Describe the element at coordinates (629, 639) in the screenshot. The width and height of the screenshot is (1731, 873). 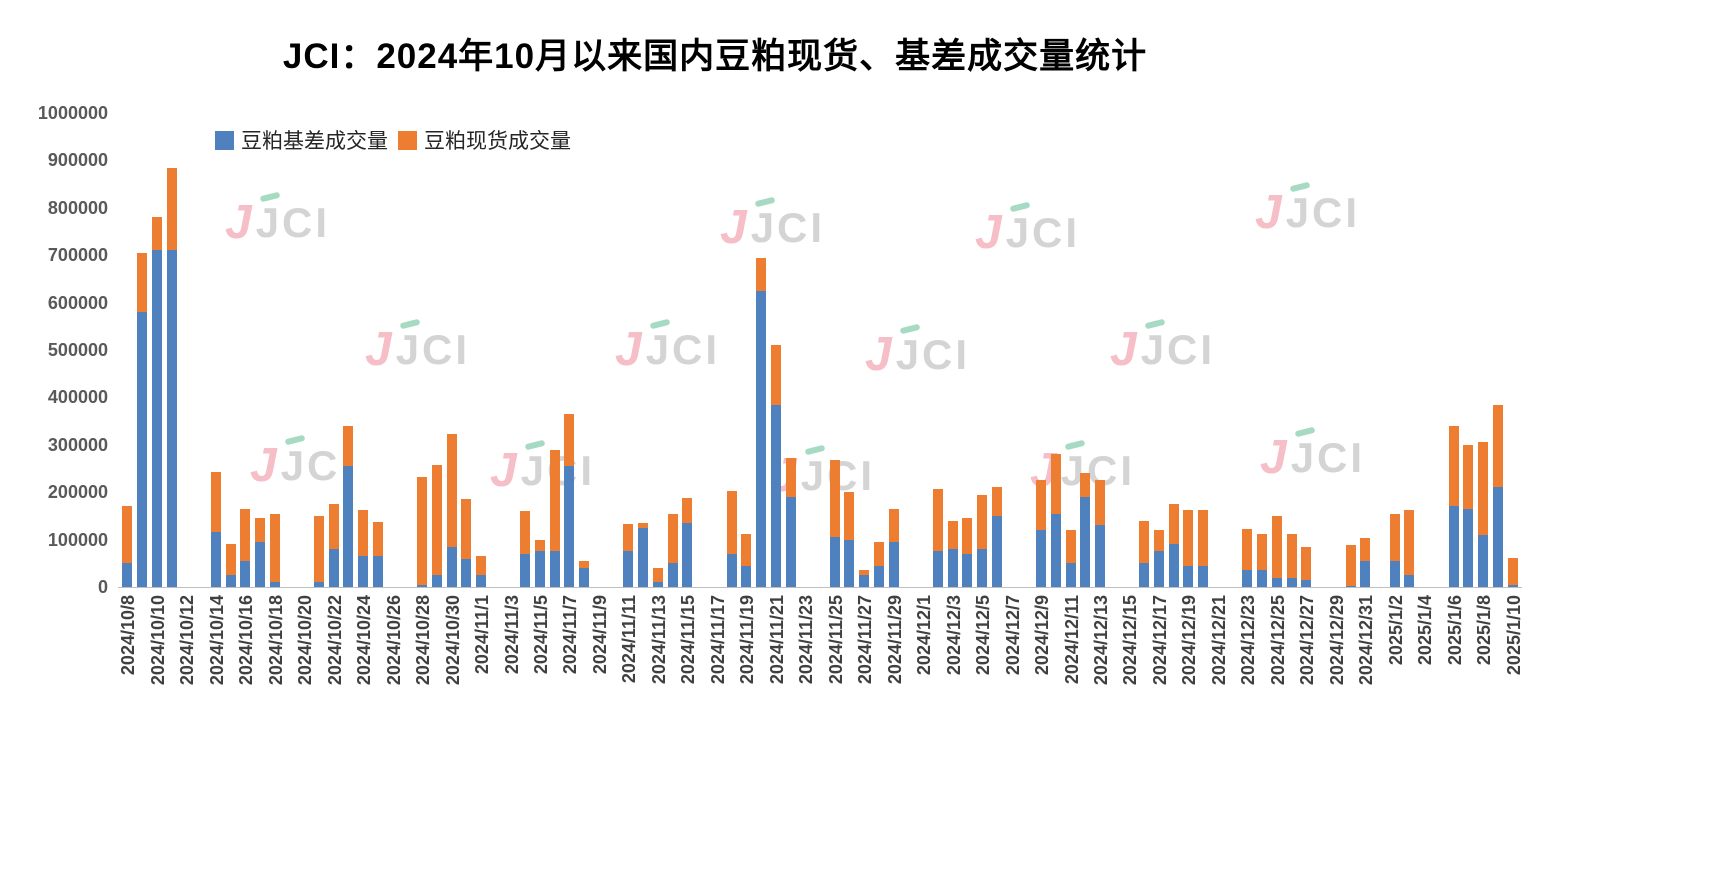
I see `x-tick-label: 2024/11/11` at that location.